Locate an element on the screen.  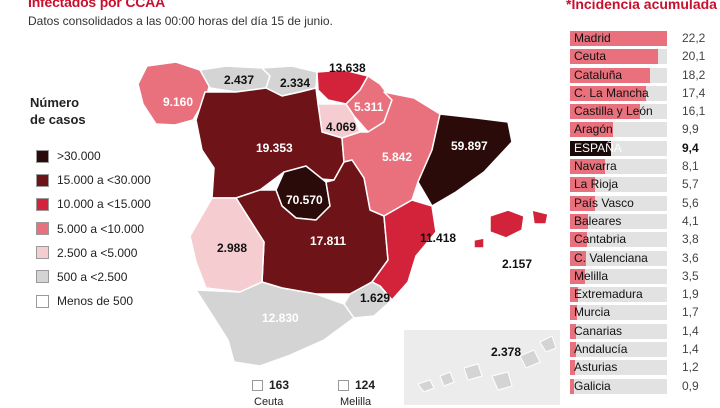
legend-item: >30.000 is located at coordinates (93, 156).